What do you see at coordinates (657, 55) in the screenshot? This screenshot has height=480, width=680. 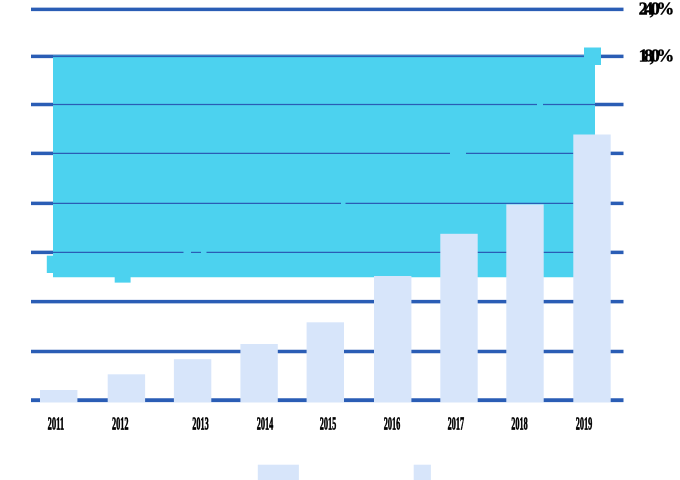 I see `svg-text: 18,0%` at bounding box center [657, 55].